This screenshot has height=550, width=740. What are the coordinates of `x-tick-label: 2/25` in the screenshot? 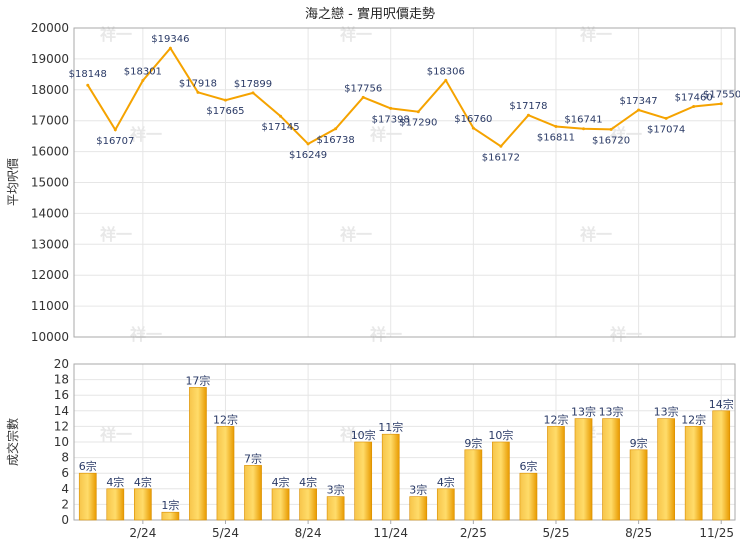 It's located at (473, 533).